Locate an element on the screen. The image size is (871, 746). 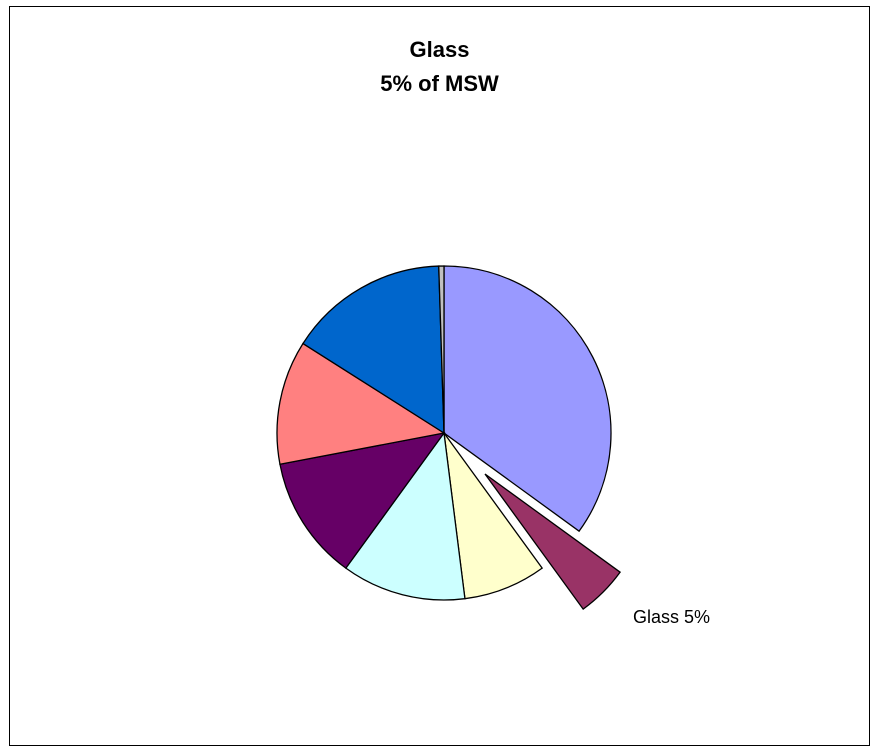
pie-labels: Glass 5% is located at coordinates (671, 617).